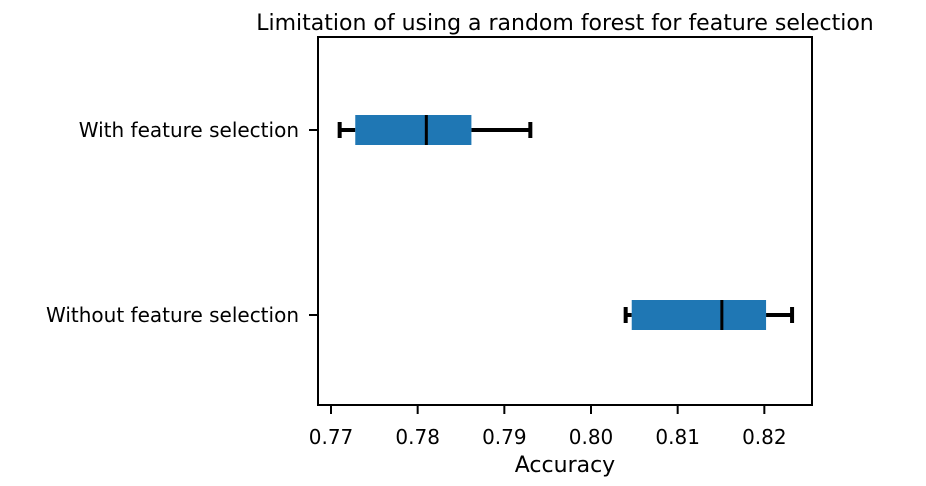 This screenshot has width=926, height=486. Describe the element at coordinates (591, 437) in the screenshot. I see `x-tick-label: 0.80` at that location.